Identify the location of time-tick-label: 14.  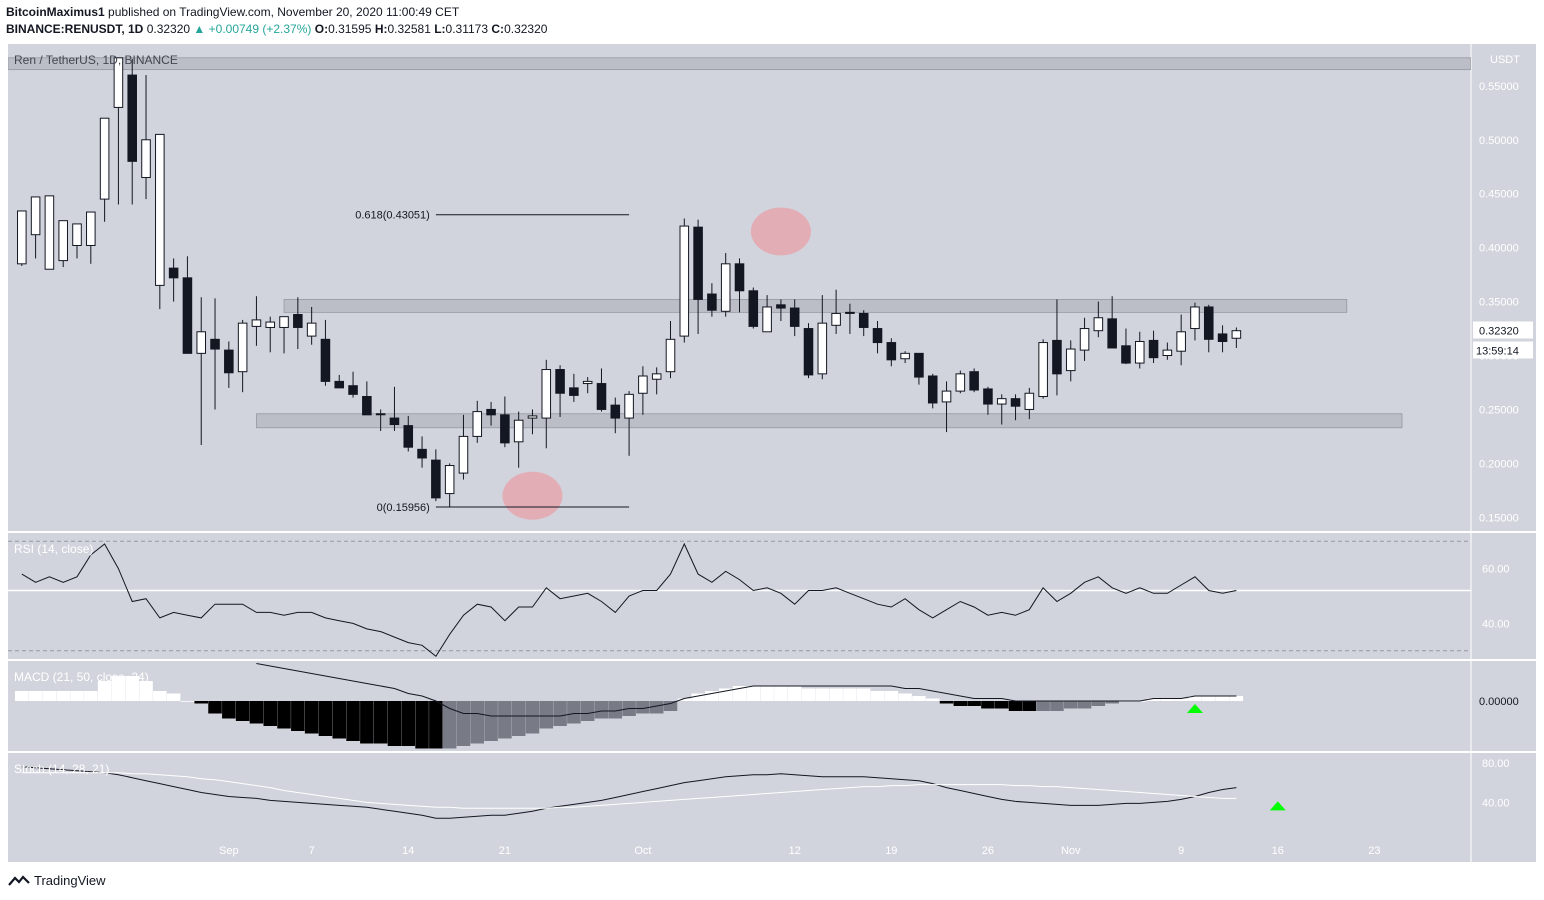
(408, 851).